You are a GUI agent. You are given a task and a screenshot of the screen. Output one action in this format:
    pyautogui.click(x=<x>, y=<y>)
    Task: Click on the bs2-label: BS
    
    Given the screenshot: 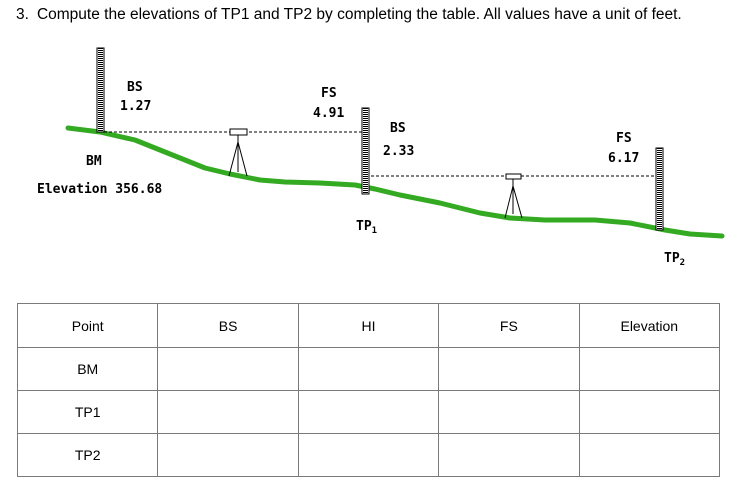 What is the action you would take?
    pyautogui.click(x=398, y=128)
    